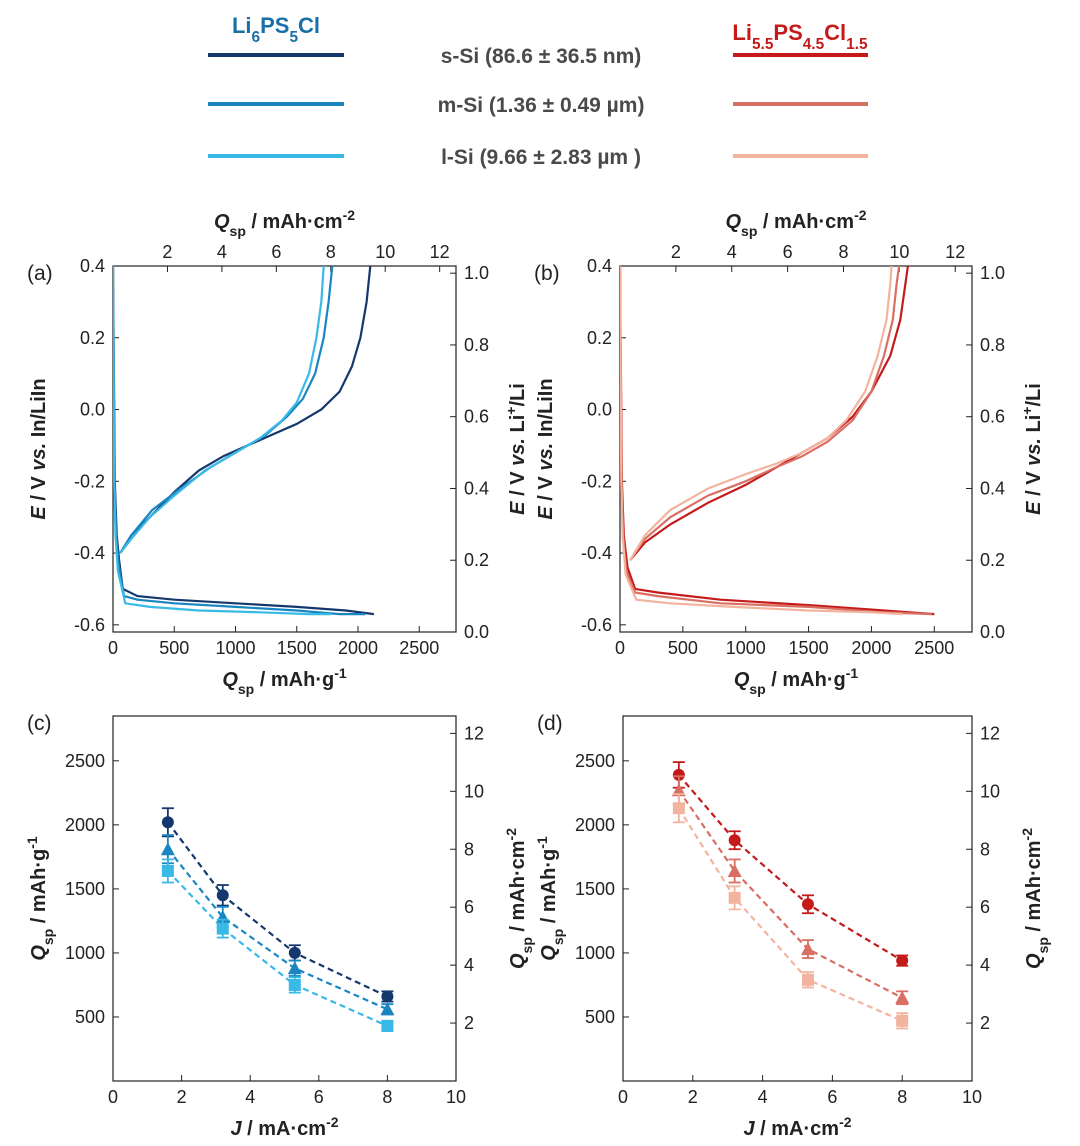  What do you see at coordinates (871, 648) in the screenshot?
I see `x-tick-label: 2000` at bounding box center [871, 648].